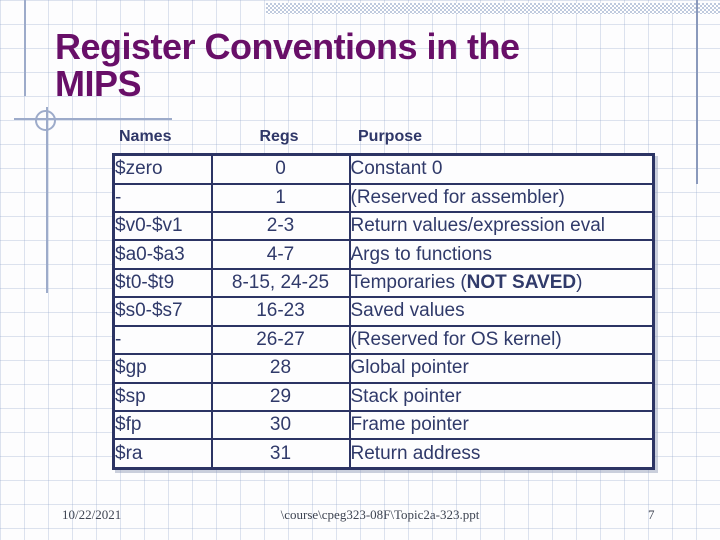 The image size is (720, 540). I want to click on cell-register-purpose: Stack pointer, so click(501, 397).